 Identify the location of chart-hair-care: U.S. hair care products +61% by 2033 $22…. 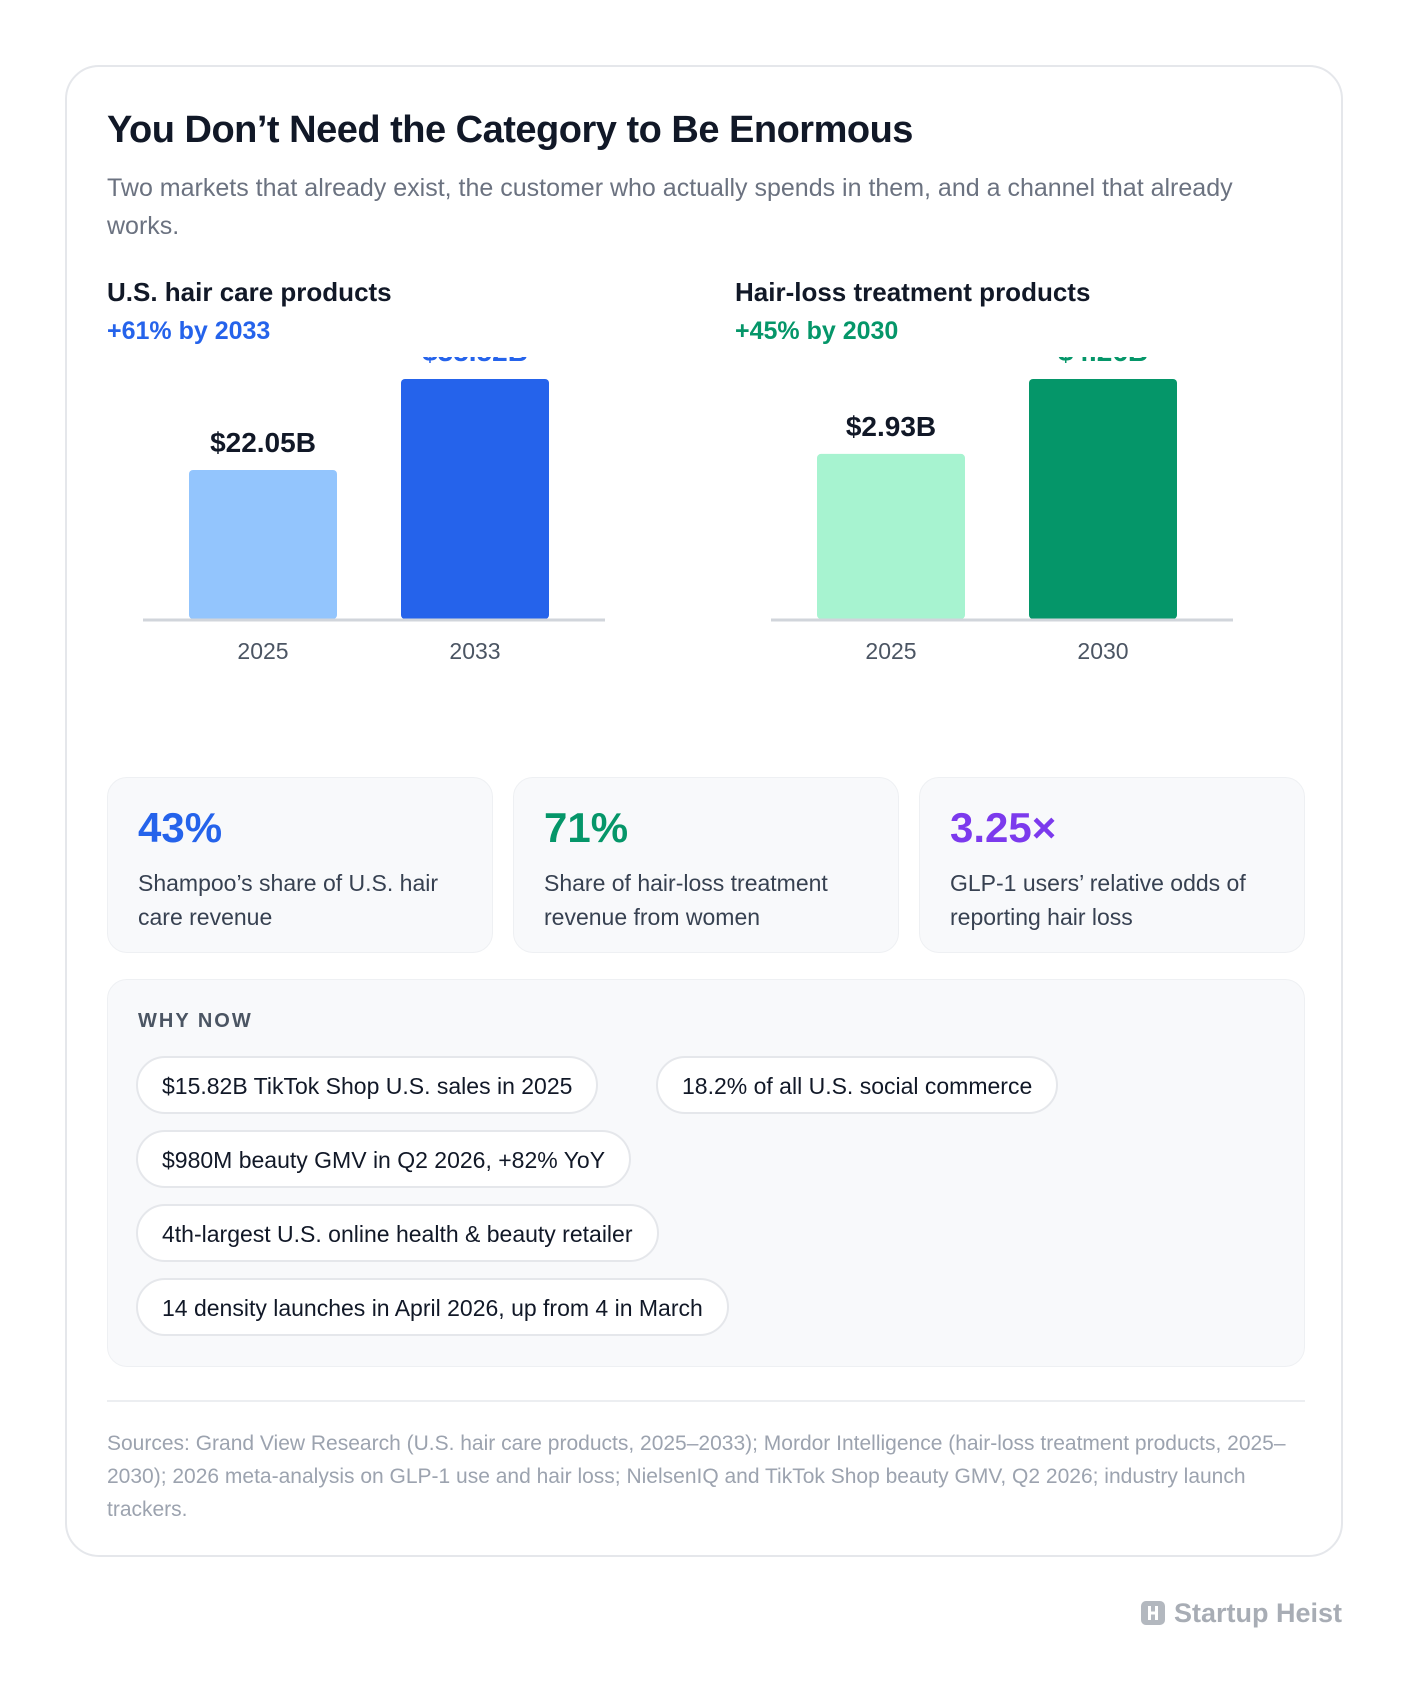
(377, 512).